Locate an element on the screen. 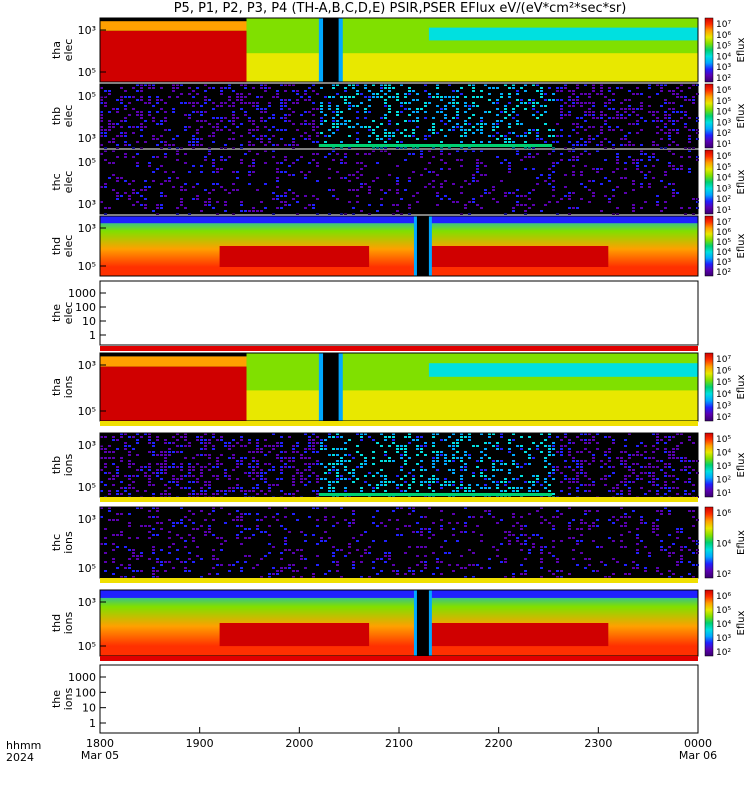 Image resolution: width=750 pixels, height=800 pixels. panel-thb-elec-bottom-band is located at coordinates (435, 145).